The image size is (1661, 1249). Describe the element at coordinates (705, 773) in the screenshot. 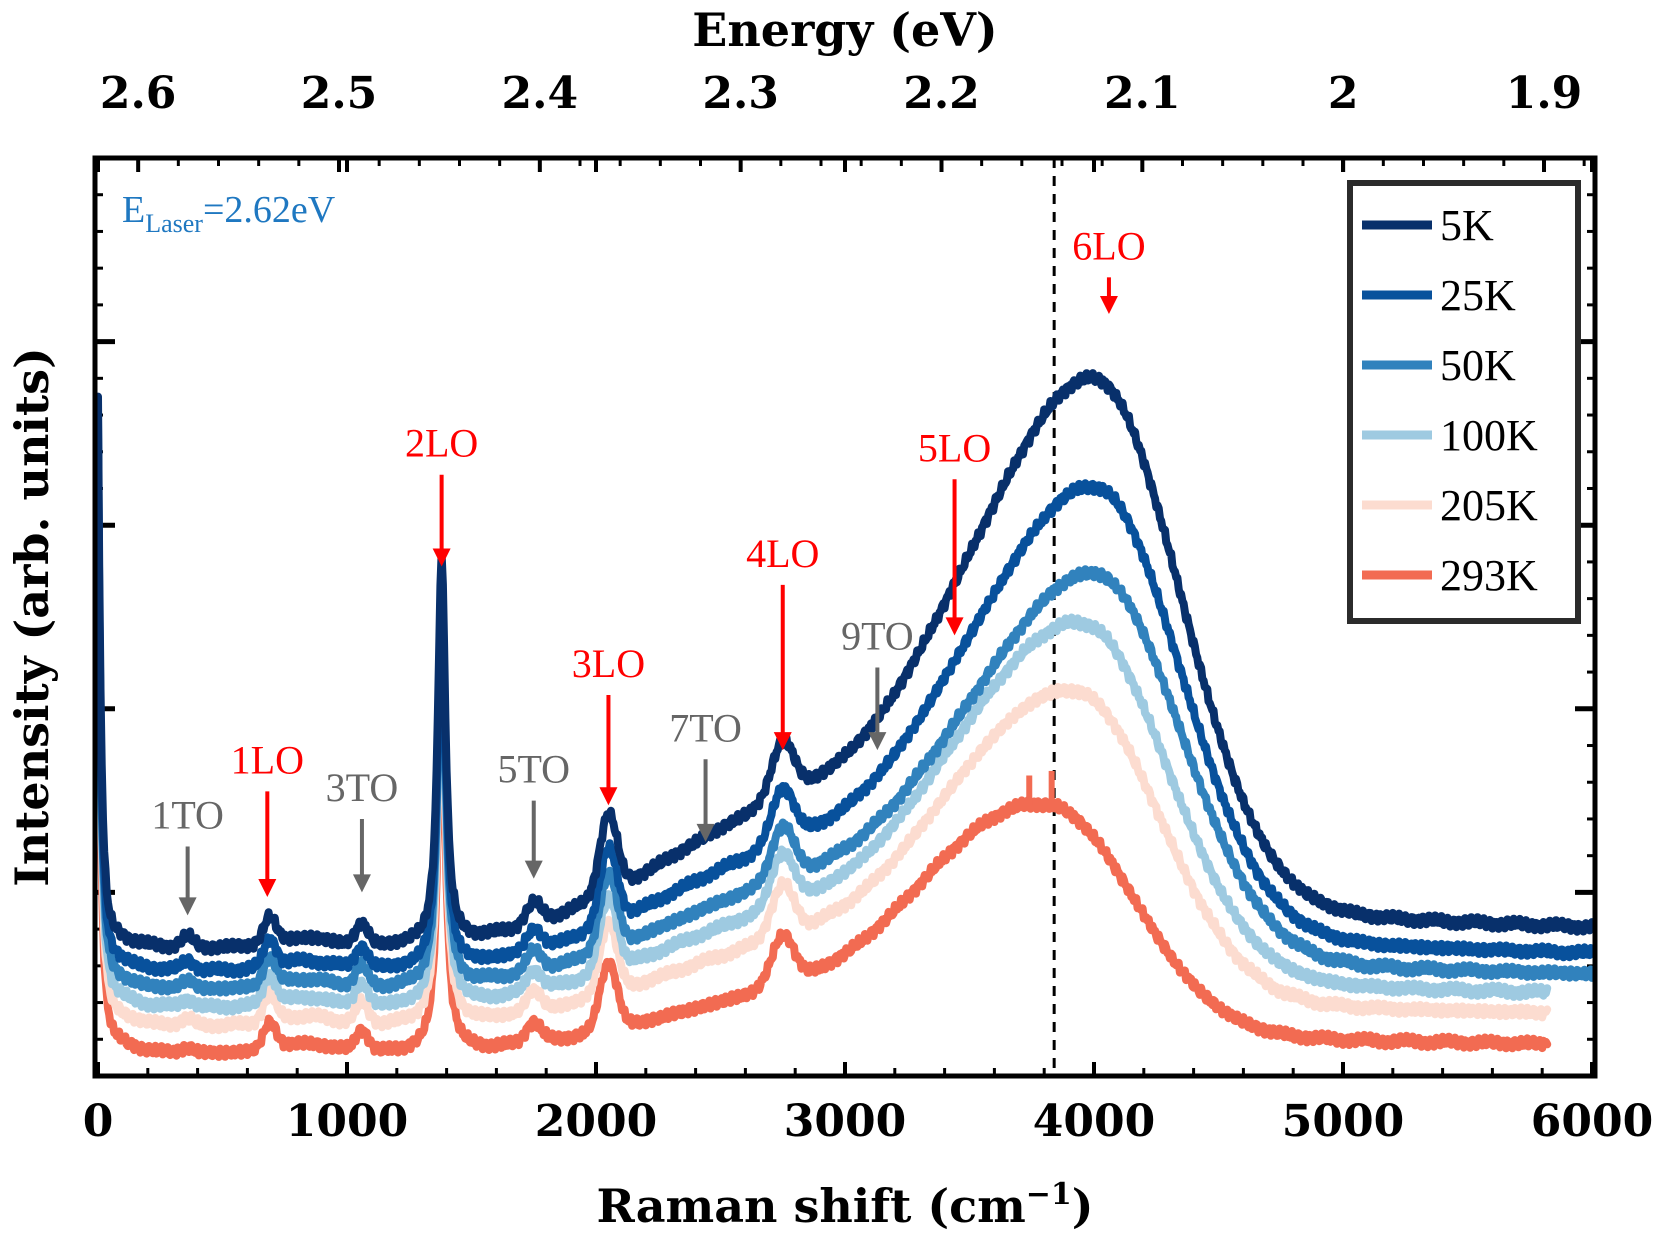

I see `annotation-7TO: 7TO` at that location.